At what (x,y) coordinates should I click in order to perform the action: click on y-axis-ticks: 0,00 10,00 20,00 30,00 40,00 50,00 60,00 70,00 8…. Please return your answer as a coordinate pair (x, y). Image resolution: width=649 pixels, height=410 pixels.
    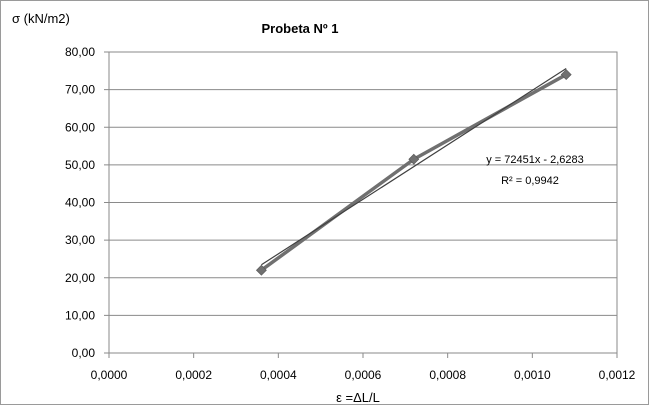
    Looking at the image, I should click on (87, 202).